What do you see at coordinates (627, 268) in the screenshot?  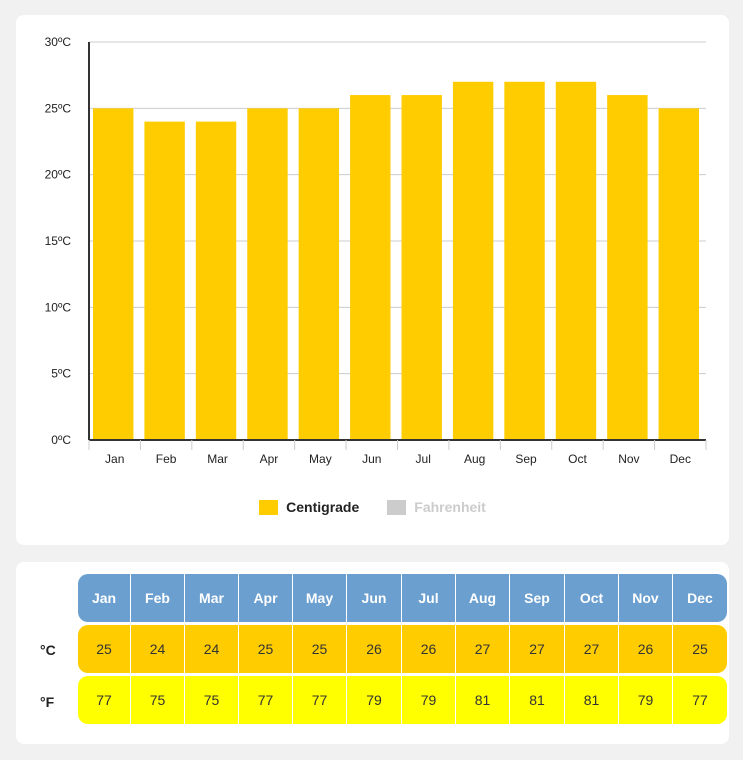 I see `bar-nov` at bounding box center [627, 268].